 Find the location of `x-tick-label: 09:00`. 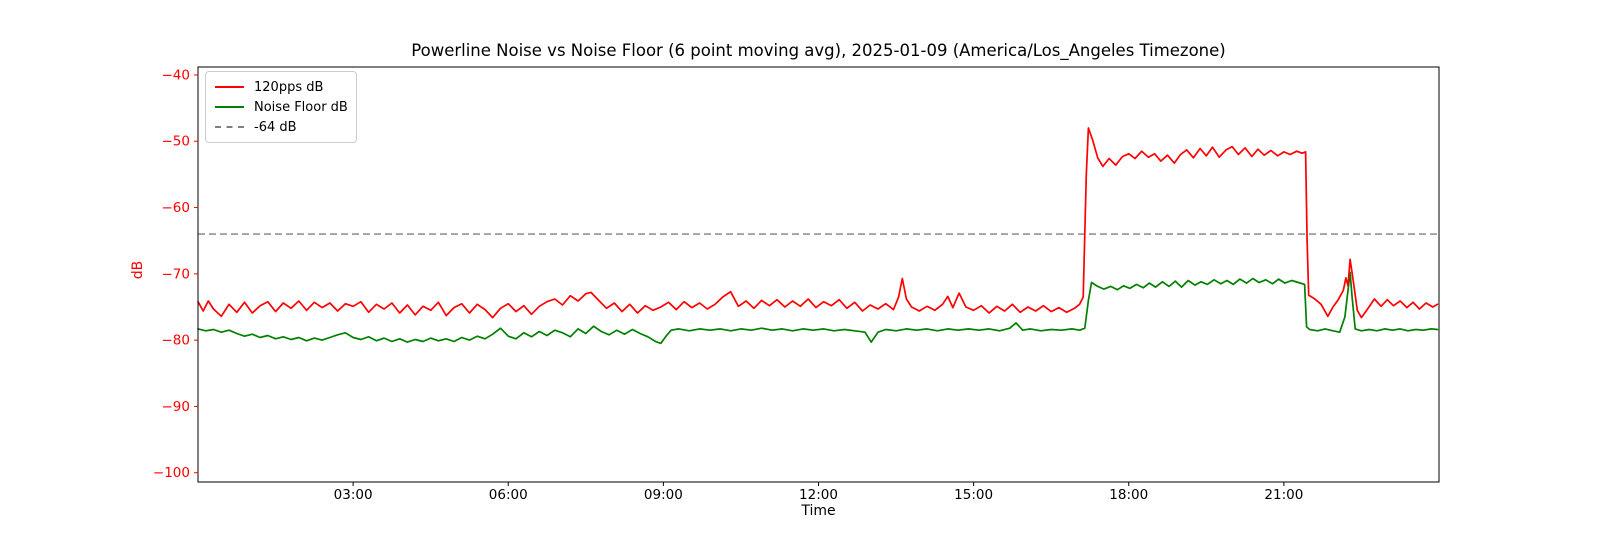

x-tick-label: 09:00 is located at coordinates (663, 495).